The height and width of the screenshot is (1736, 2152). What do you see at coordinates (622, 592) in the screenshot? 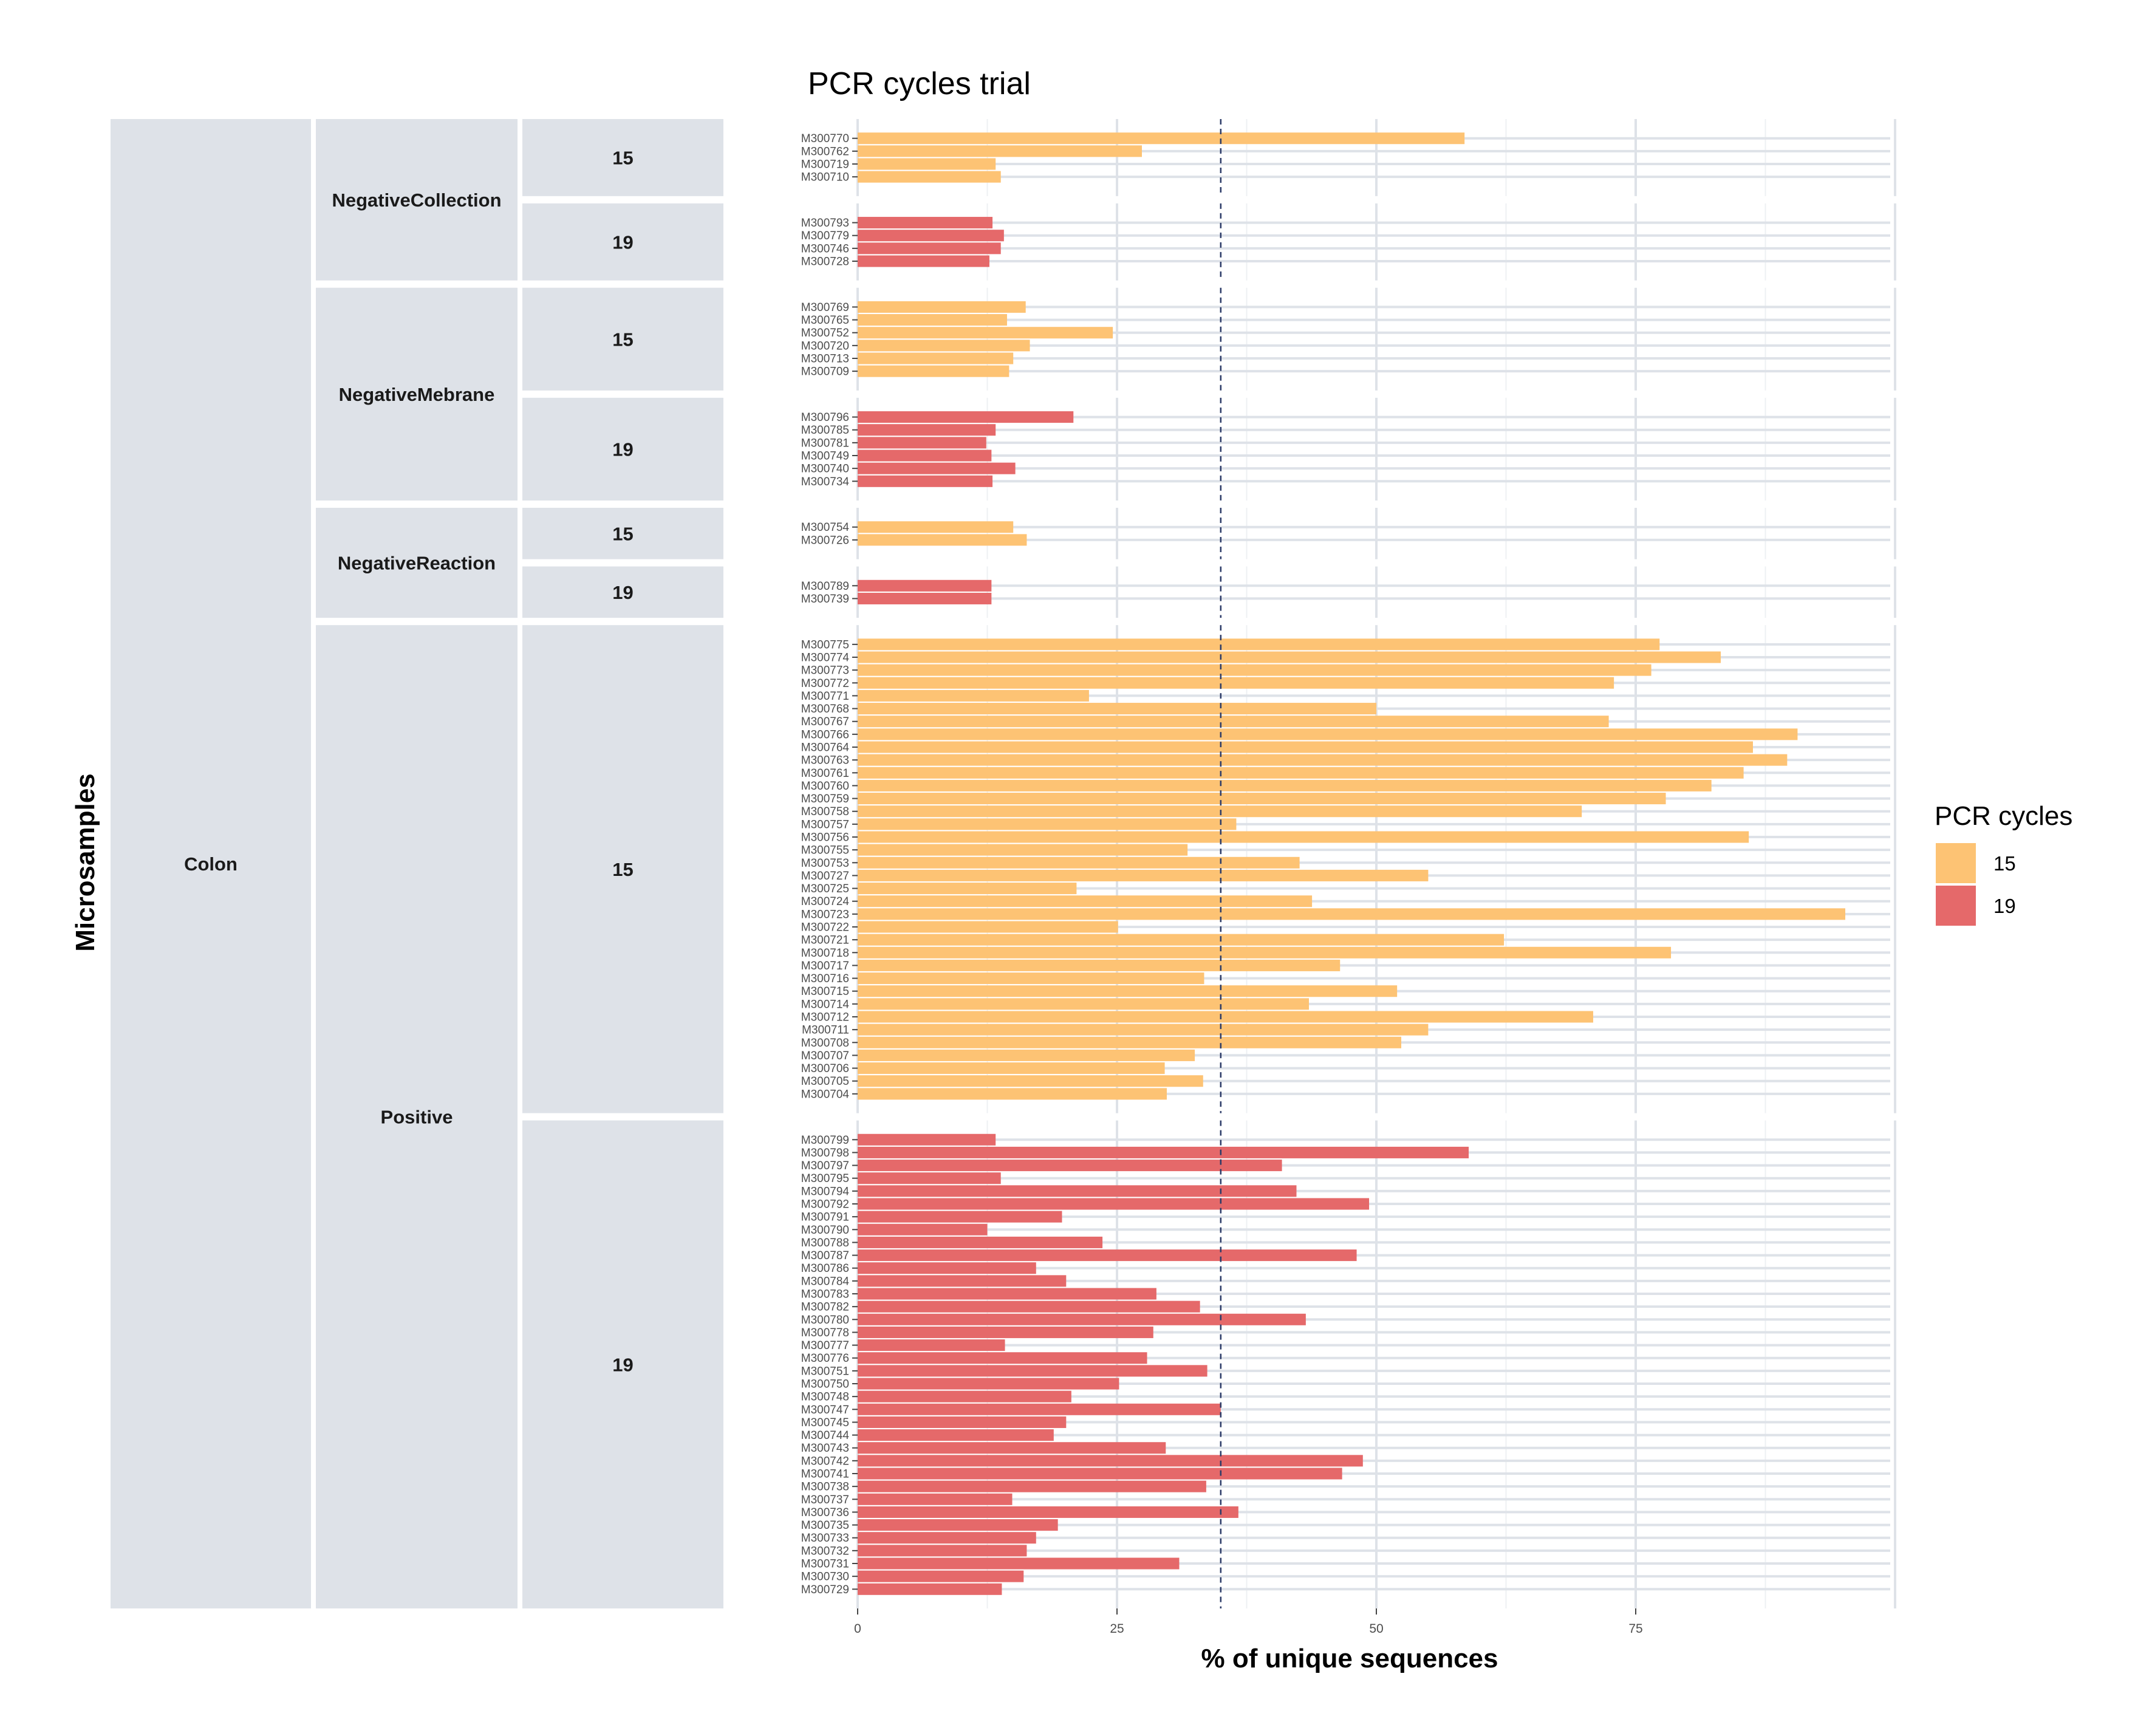
I see `strip-label-cycles: 19` at bounding box center [622, 592].